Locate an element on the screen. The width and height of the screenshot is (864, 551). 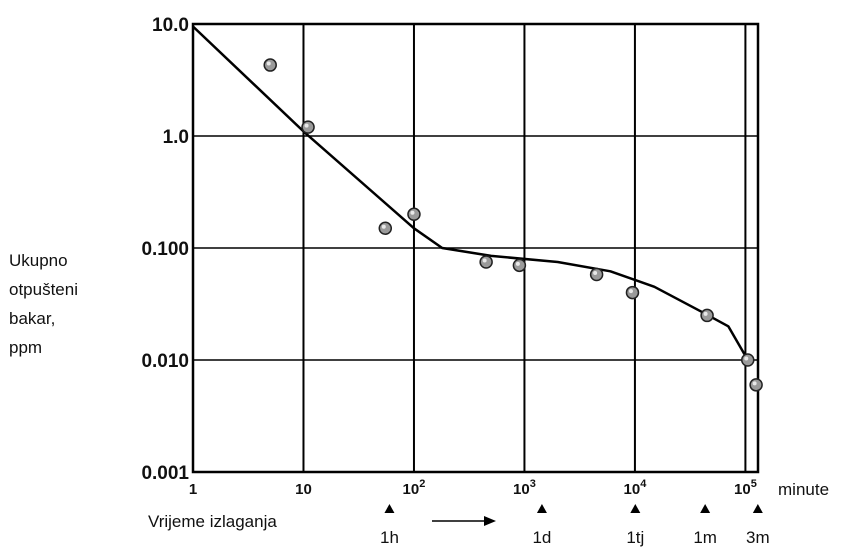
x-tick-label: 10 is located at coordinates (303, 489).